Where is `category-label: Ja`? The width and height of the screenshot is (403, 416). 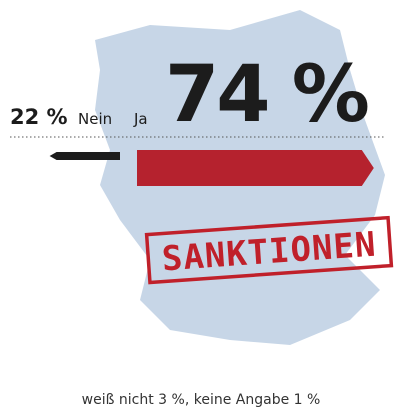
category-label: Ja is located at coordinates (140, 119).